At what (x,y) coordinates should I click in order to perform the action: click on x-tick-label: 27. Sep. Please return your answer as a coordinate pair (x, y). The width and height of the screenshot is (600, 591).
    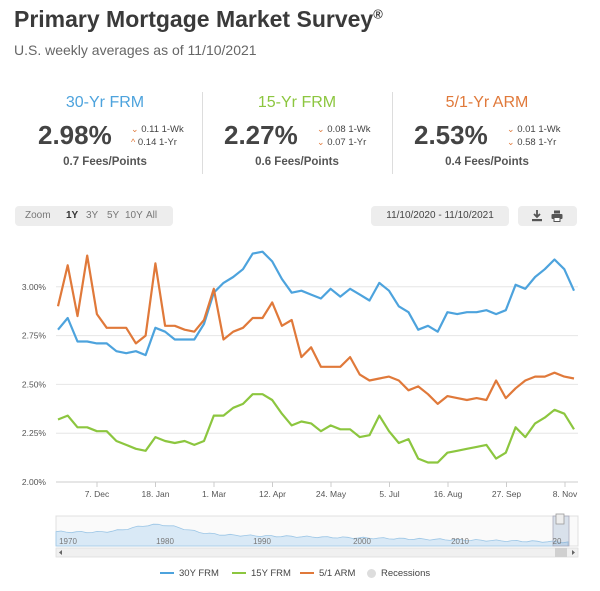
    Looking at the image, I should click on (507, 494).